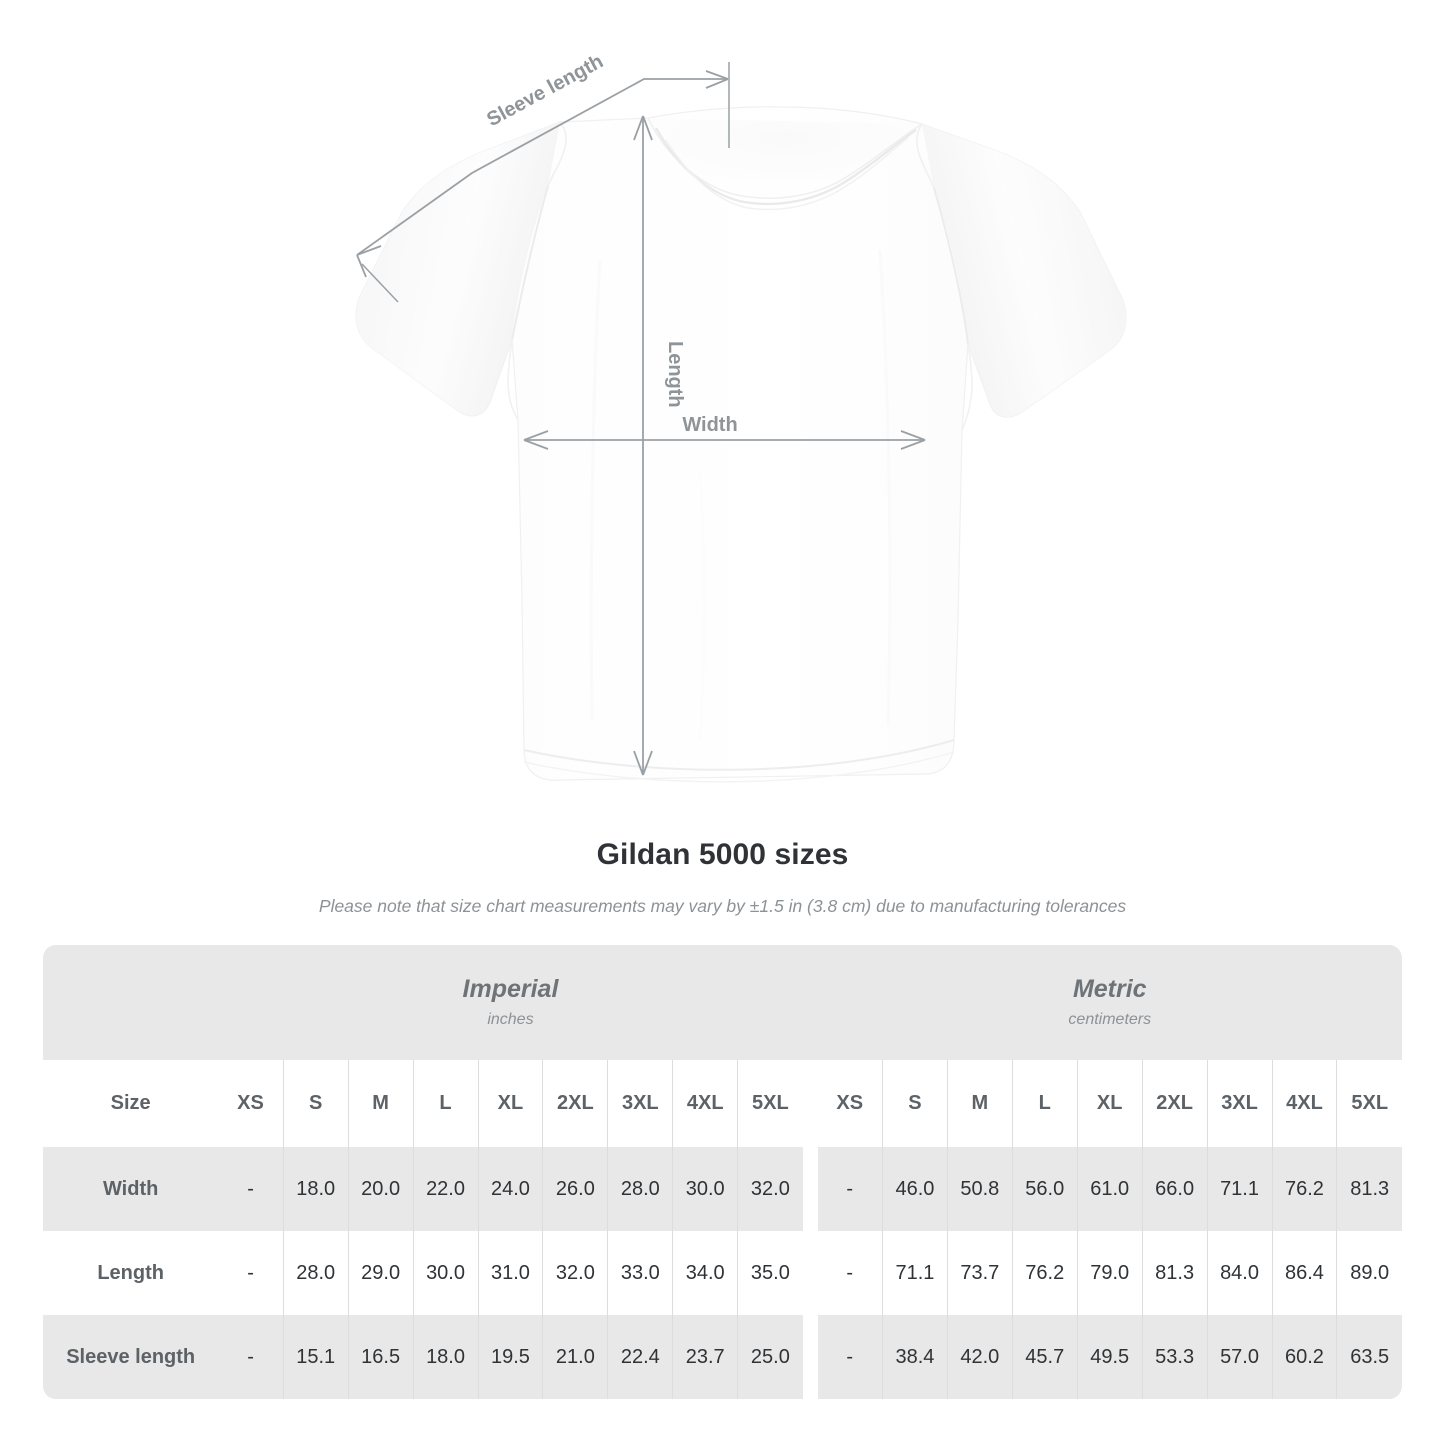  Describe the element at coordinates (510, 1103) in the screenshot. I see `size-header-imperial-xl: XL` at that location.